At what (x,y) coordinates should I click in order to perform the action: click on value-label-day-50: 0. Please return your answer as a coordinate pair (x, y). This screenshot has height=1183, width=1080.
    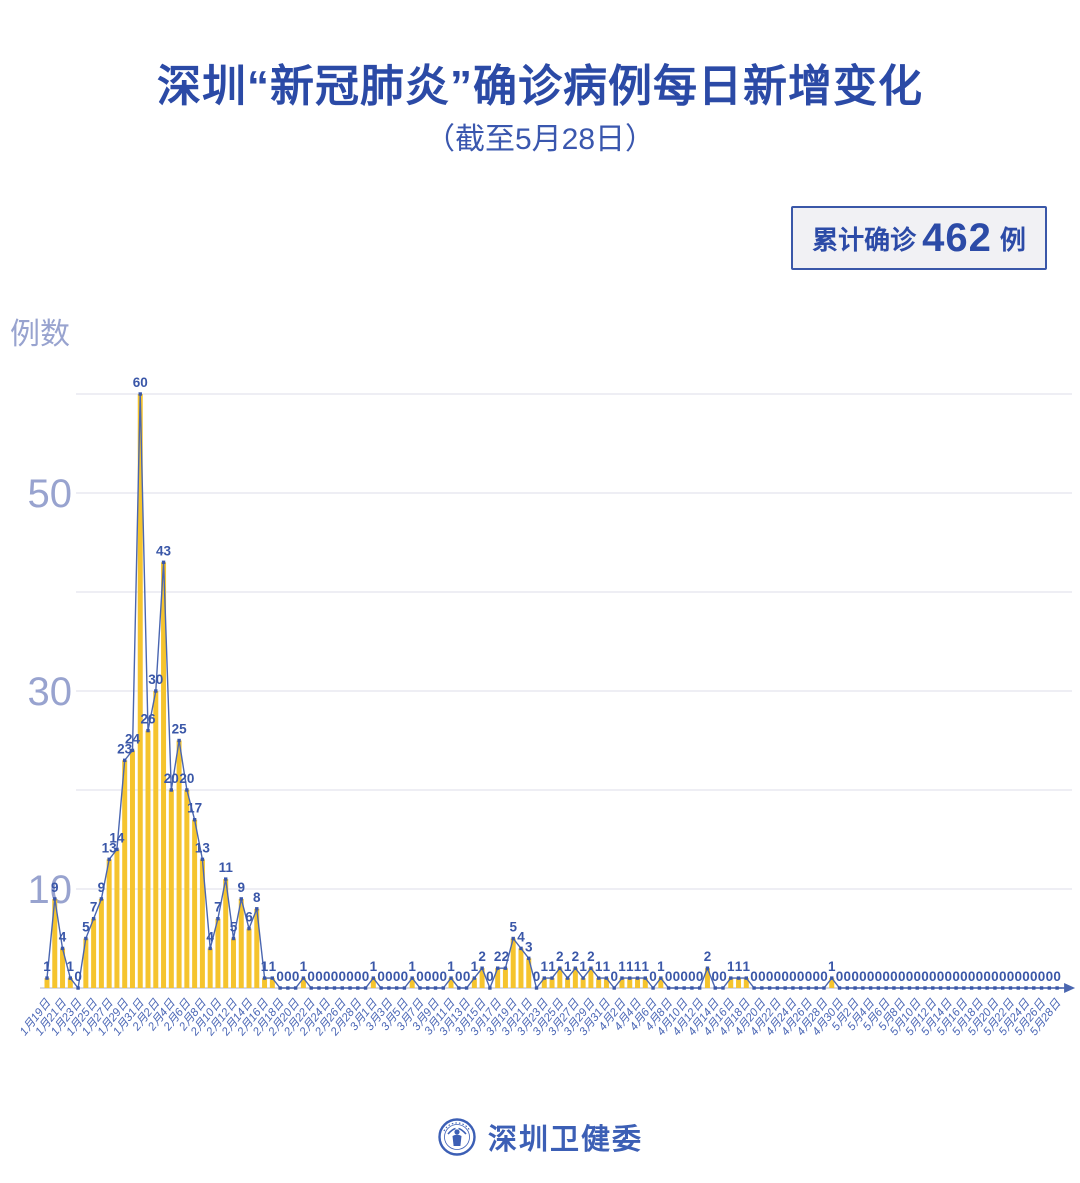
    Looking at the image, I should click on (436, 976).